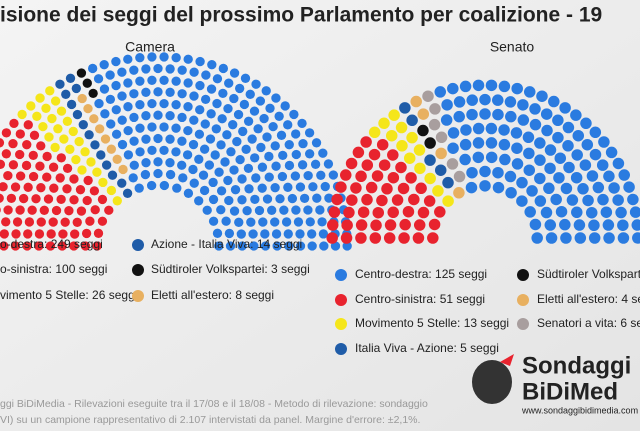 This screenshot has height=431, width=640. Describe the element at coordinates (226, 244) in the screenshot. I see `legend-label: Azione - Italia Viva: 14 seggi` at that location.